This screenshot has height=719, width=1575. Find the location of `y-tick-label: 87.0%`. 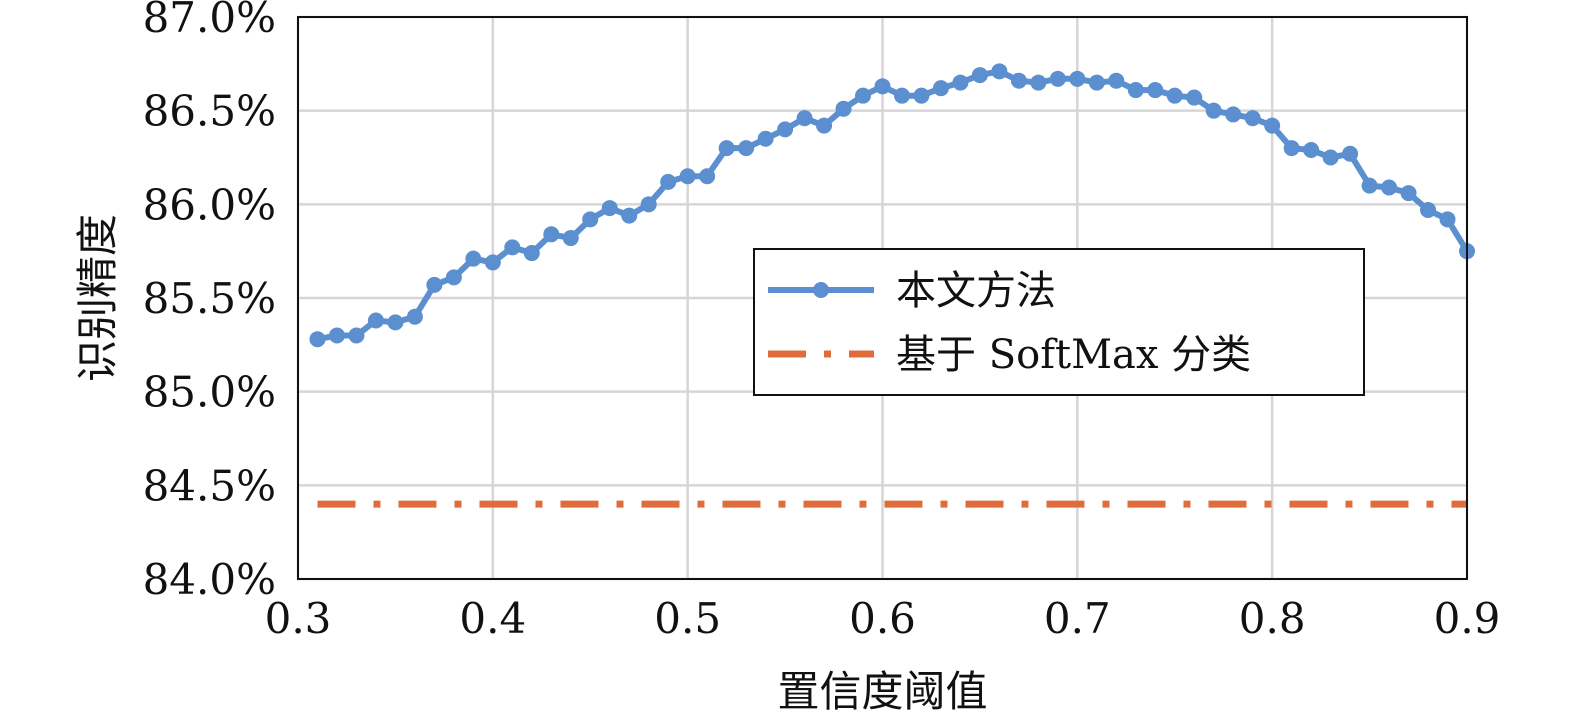

y-tick-label: 87.0% is located at coordinates (209, 21).